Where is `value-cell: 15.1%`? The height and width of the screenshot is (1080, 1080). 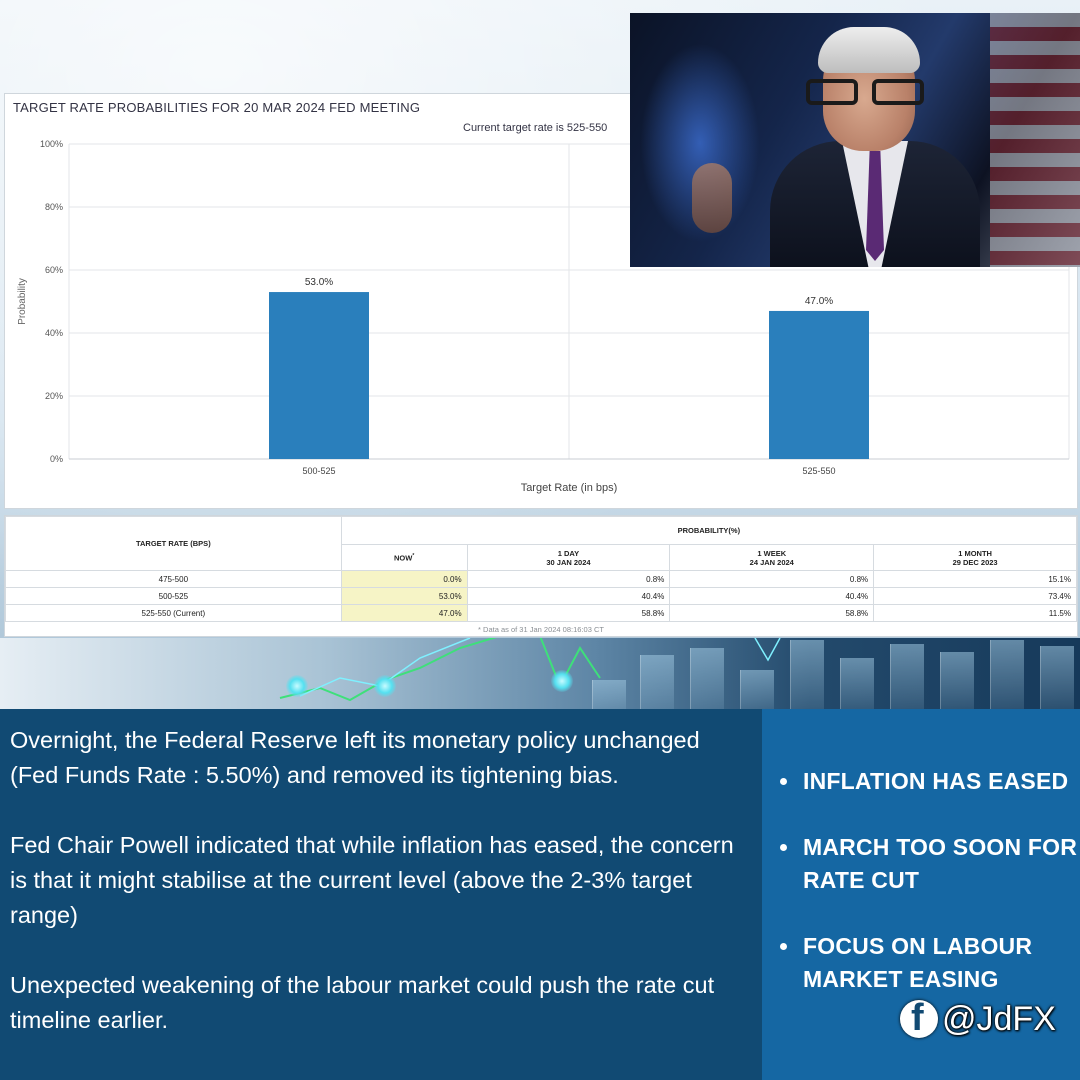
value-cell: 15.1% is located at coordinates (975, 579).